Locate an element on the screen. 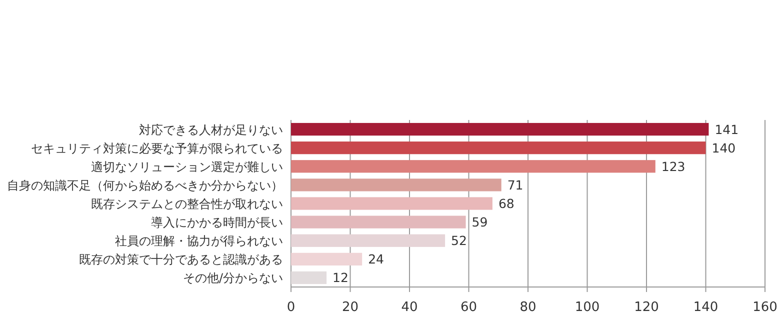  y-tick-label: 適切なソリューション選定が難しい is located at coordinates (187, 167).